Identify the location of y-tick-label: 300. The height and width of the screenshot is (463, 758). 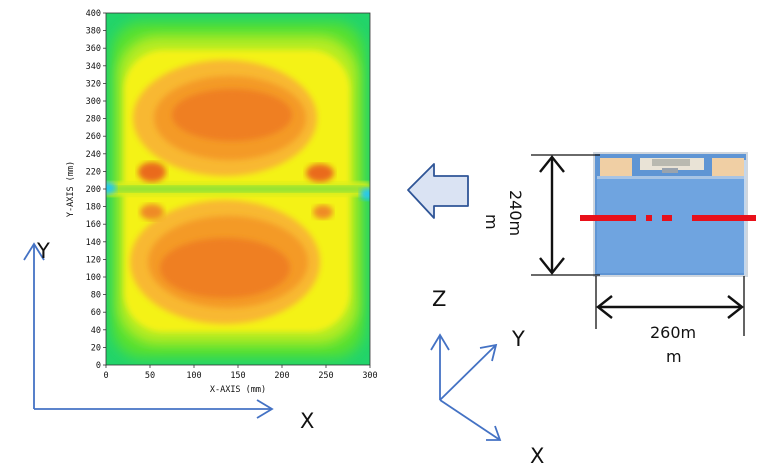
(93, 102).